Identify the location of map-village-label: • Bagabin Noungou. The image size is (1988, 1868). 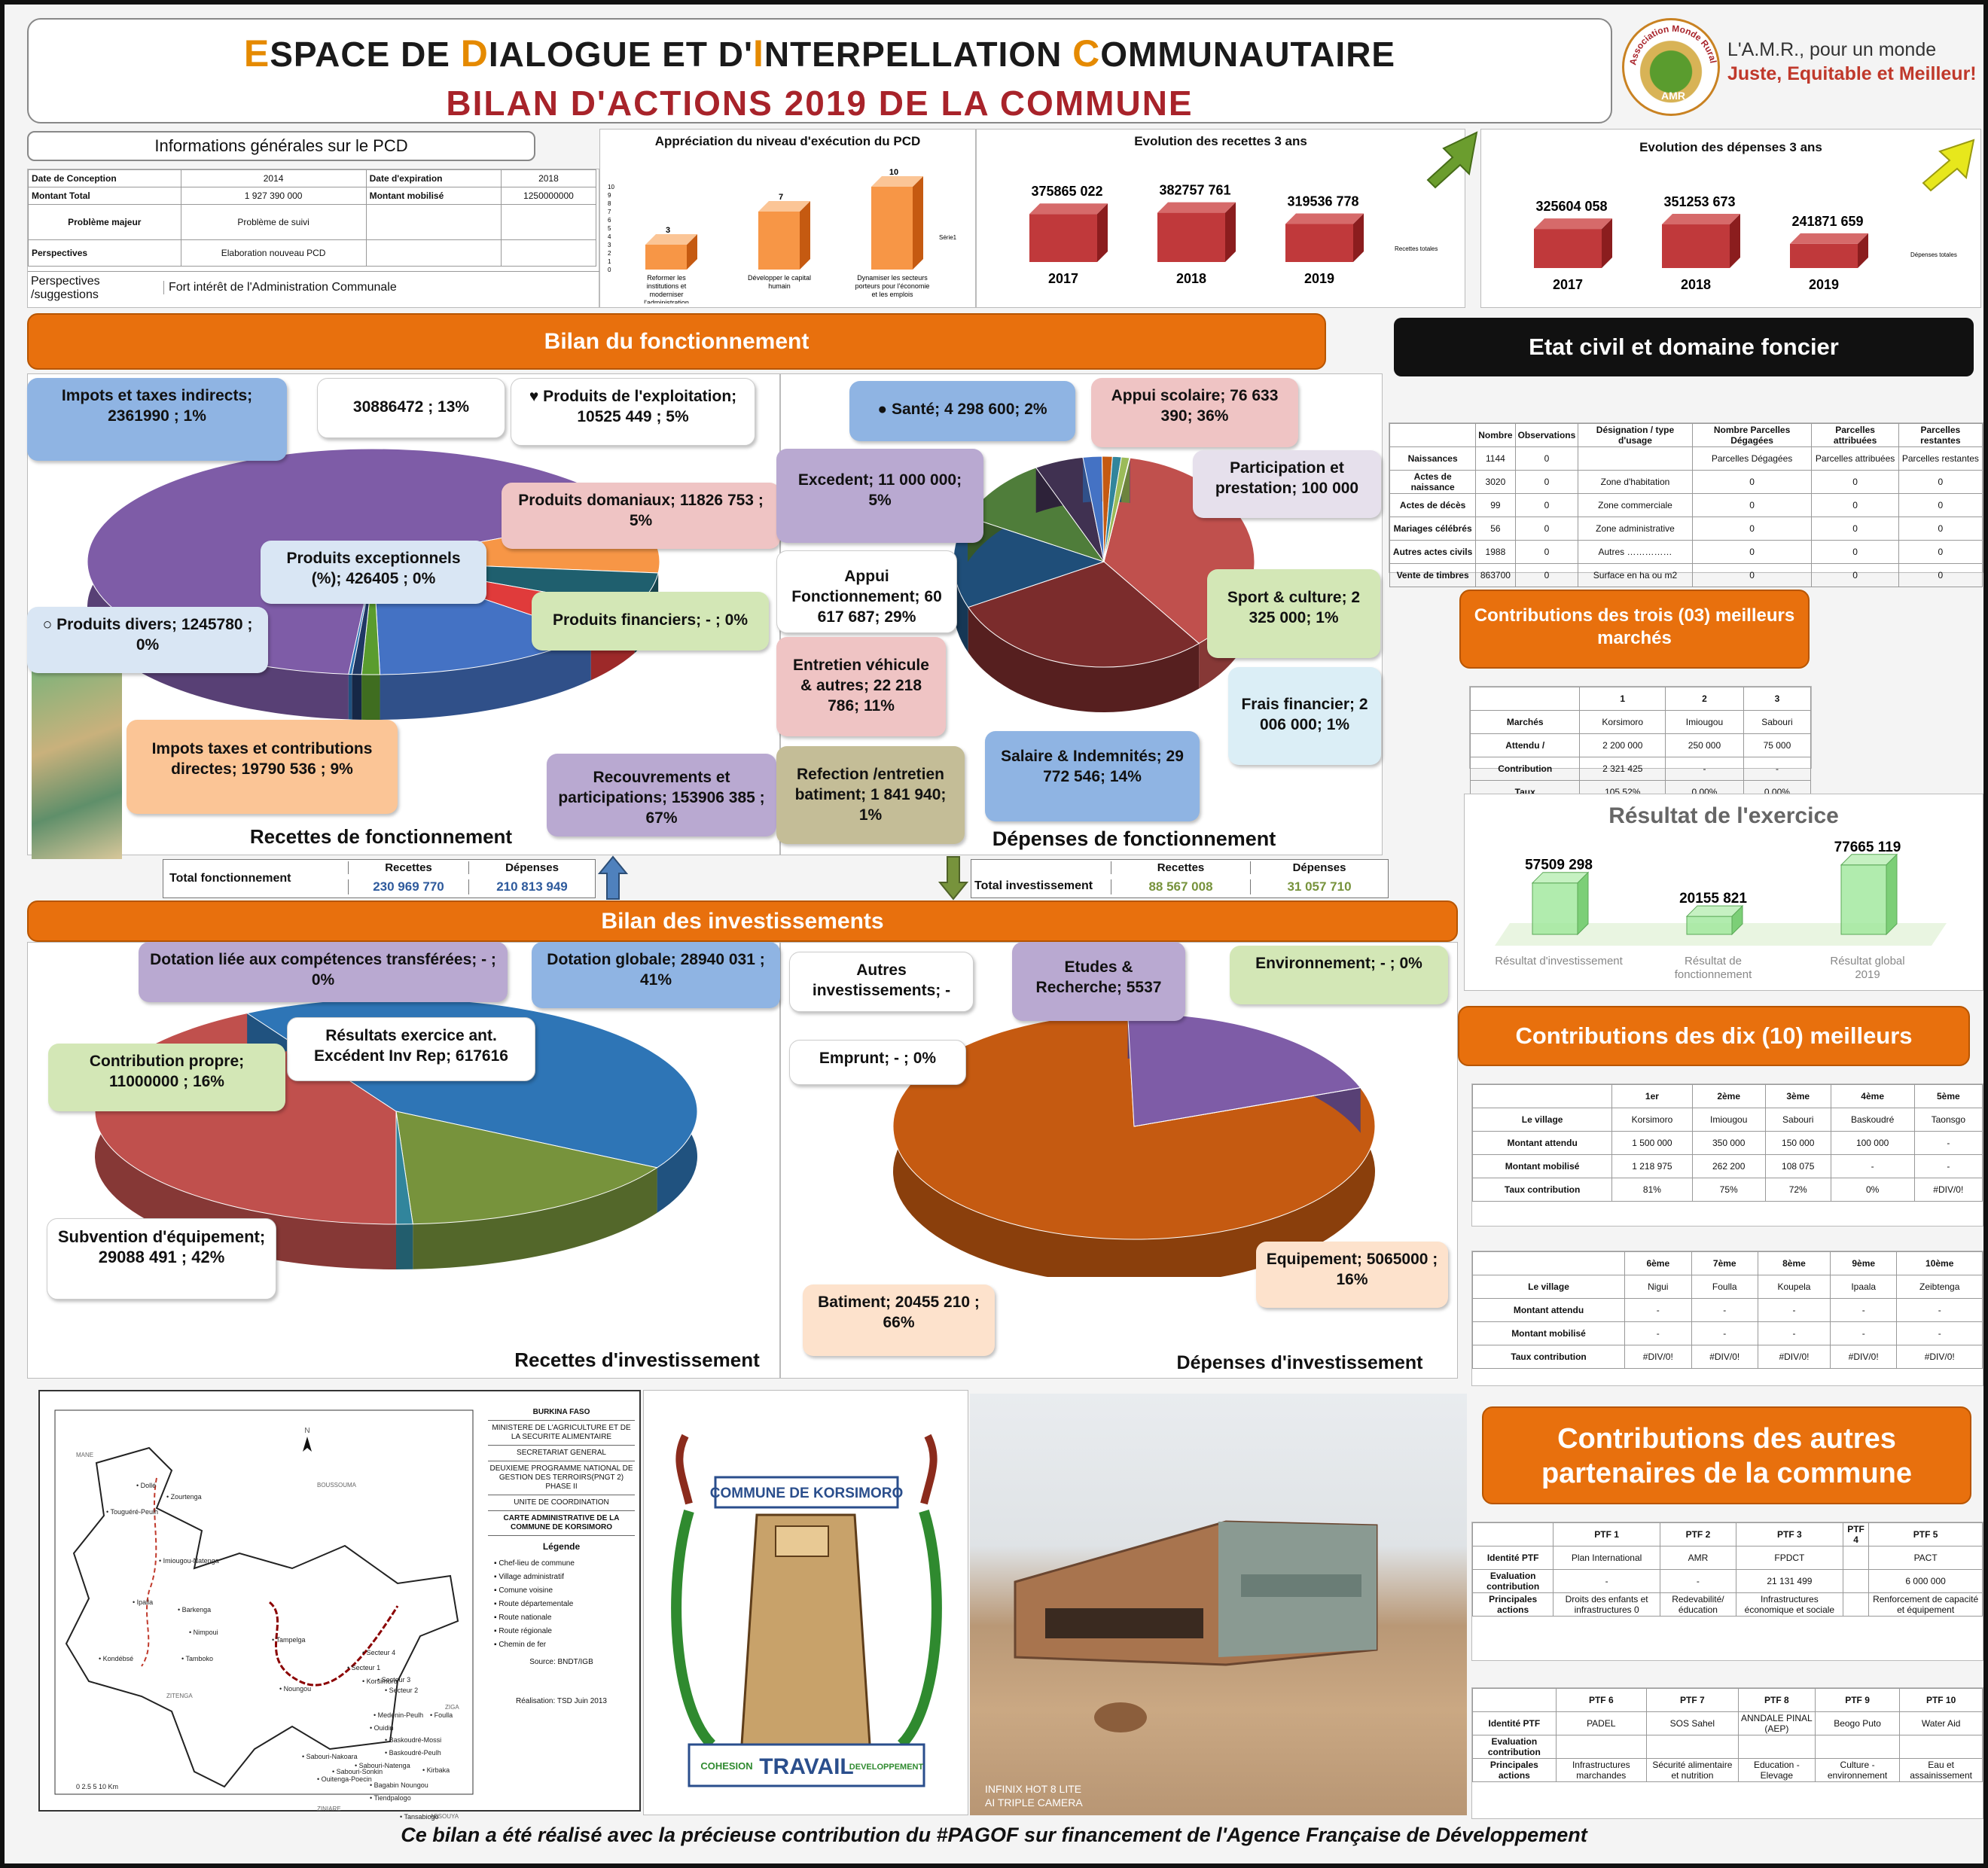
(399, 1785).